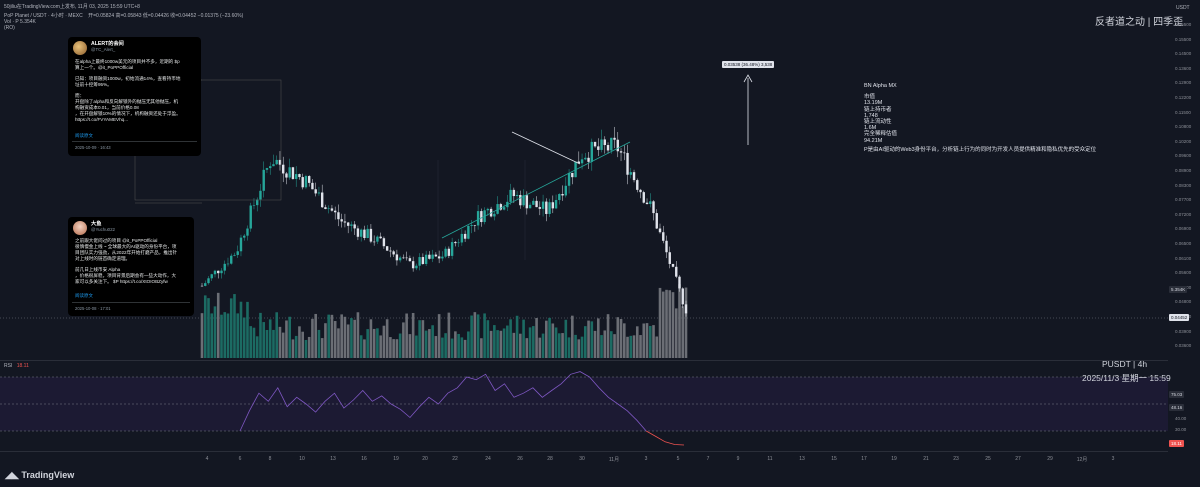 This screenshot has height=487, width=1200. I want to click on time-tick: 3, so click(646, 459).